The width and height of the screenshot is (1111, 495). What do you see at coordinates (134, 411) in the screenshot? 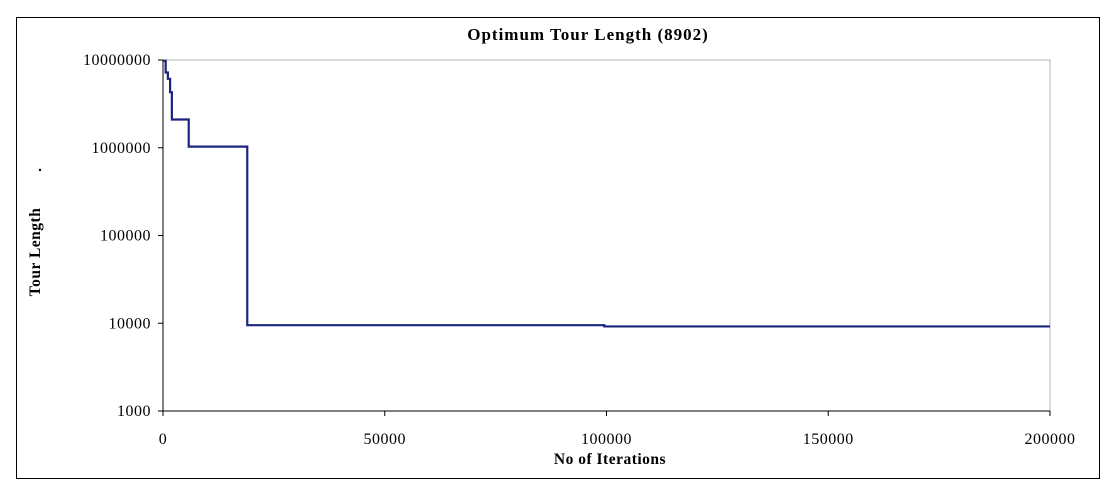
I see `y-tick-label: 1000` at bounding box center [134, 411].